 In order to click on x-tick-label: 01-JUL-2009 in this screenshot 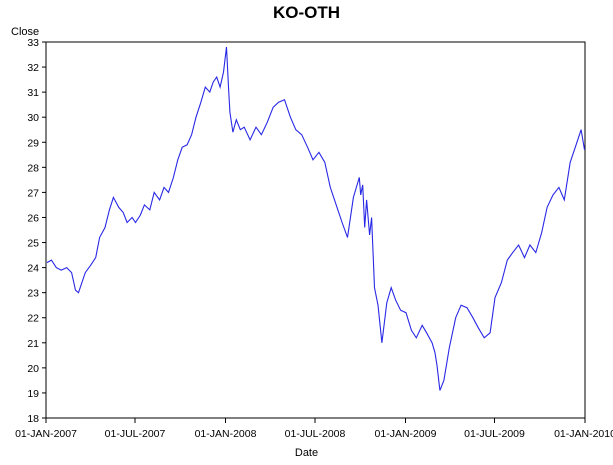, I will do `click(494, 434)`.